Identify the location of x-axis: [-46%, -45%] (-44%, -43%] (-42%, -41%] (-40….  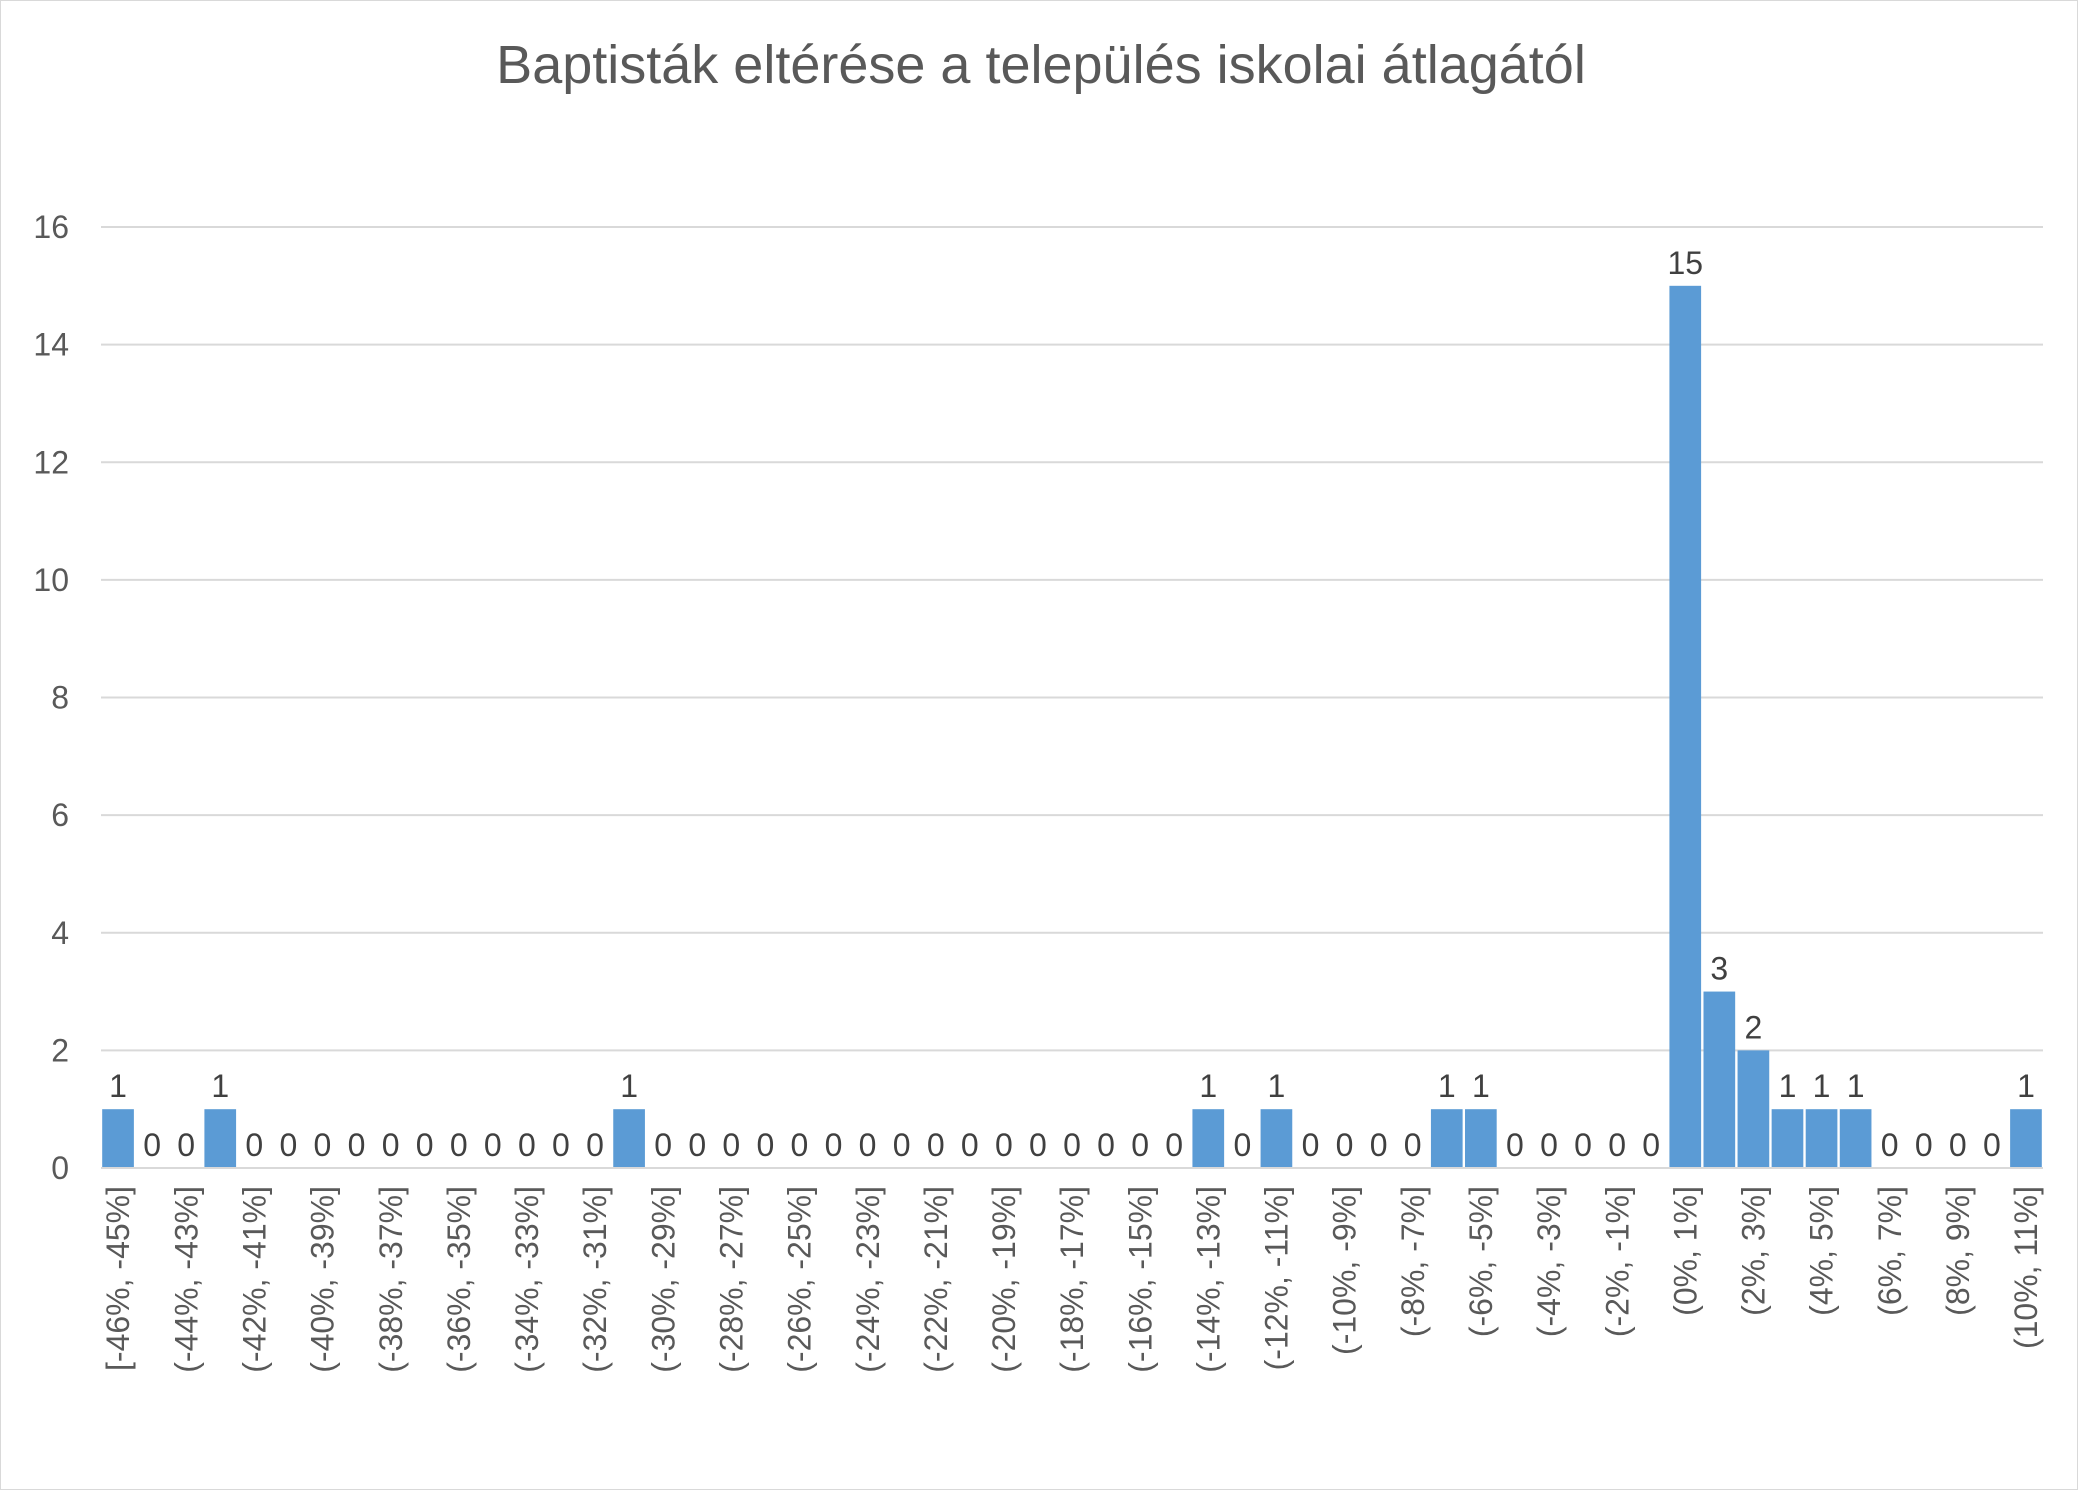
(1072, 1270).